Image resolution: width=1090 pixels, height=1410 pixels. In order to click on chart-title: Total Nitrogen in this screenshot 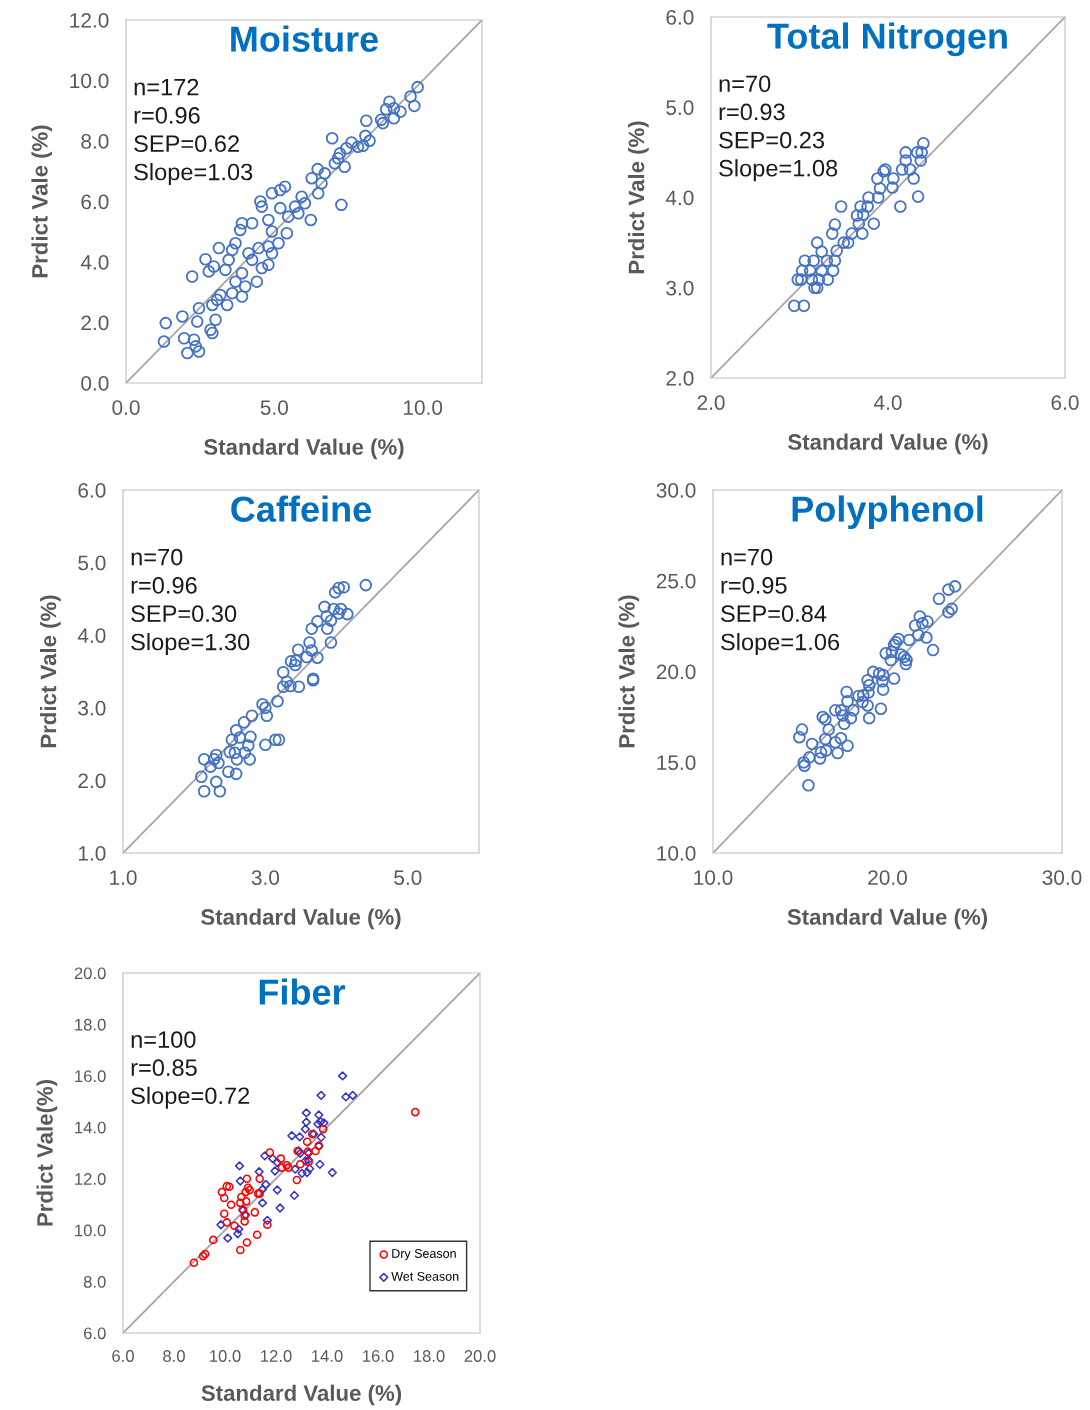, I will do `click(887, 39)`.